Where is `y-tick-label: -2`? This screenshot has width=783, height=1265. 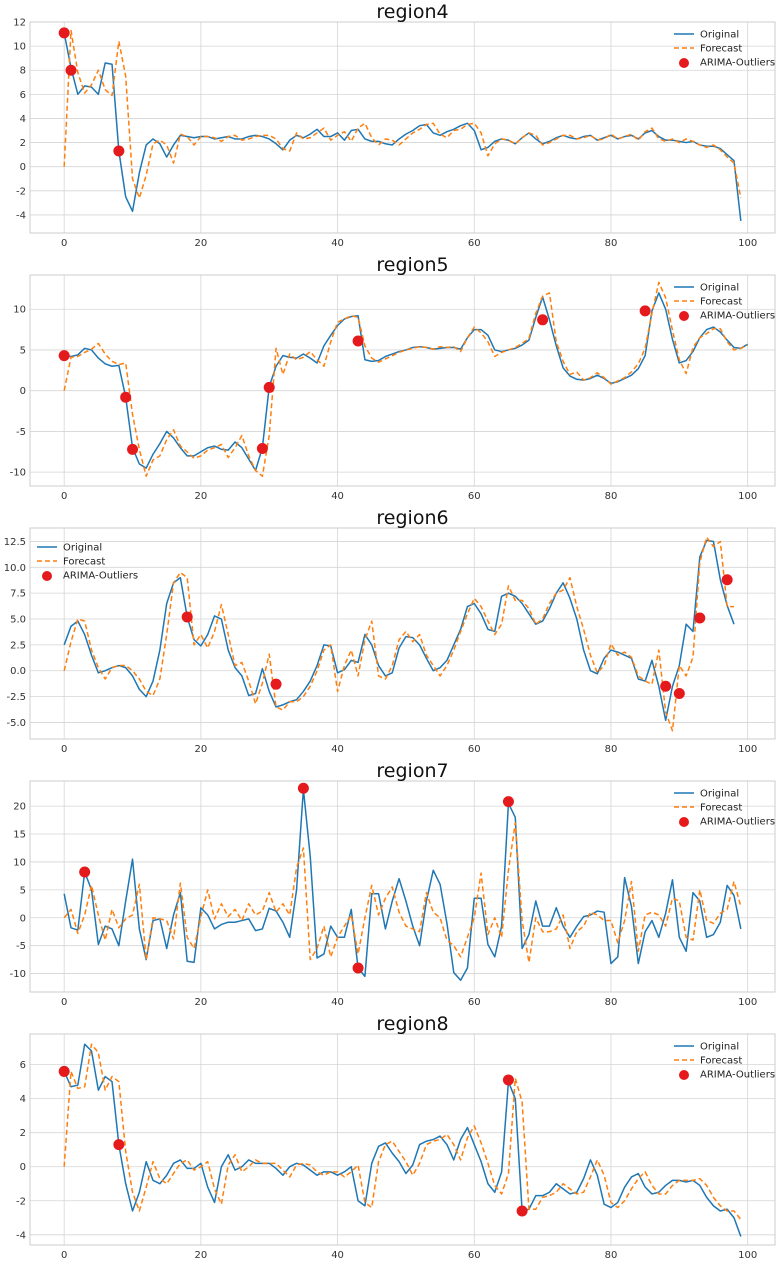
y-tick-label: -2 is located at coordinates (21, 191).